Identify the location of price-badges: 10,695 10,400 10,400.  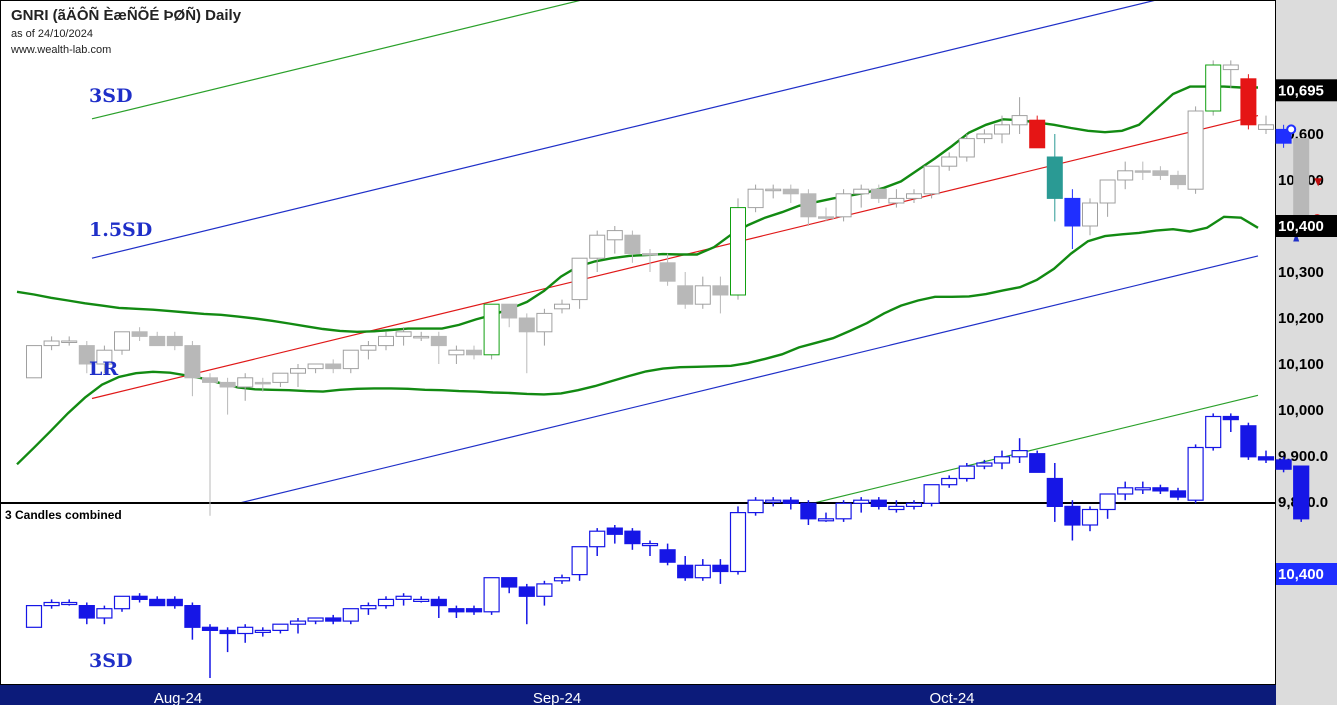
(1306, 332).